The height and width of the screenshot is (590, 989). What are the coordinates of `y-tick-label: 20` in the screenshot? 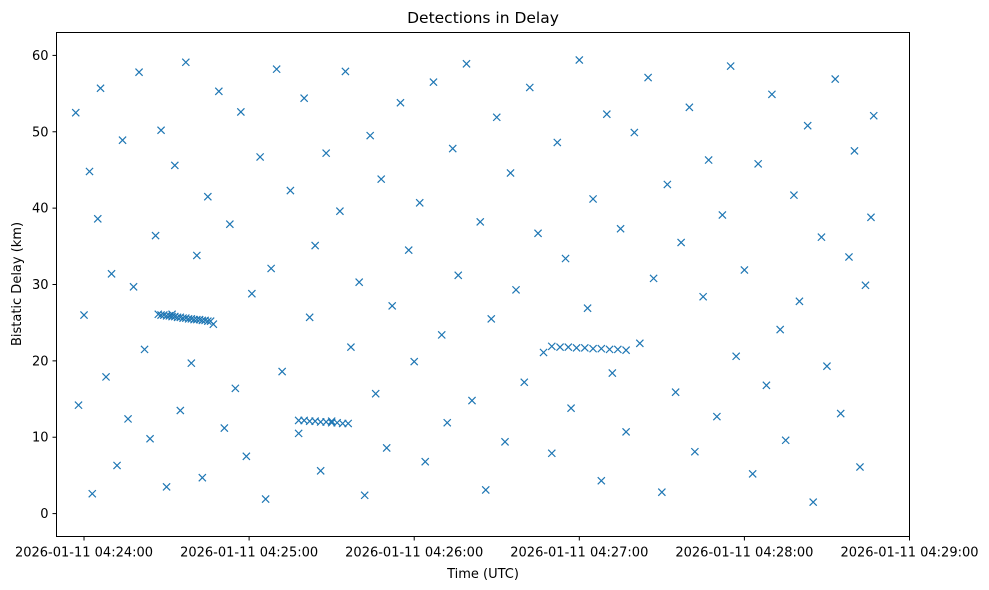 It's located at (40, 361).